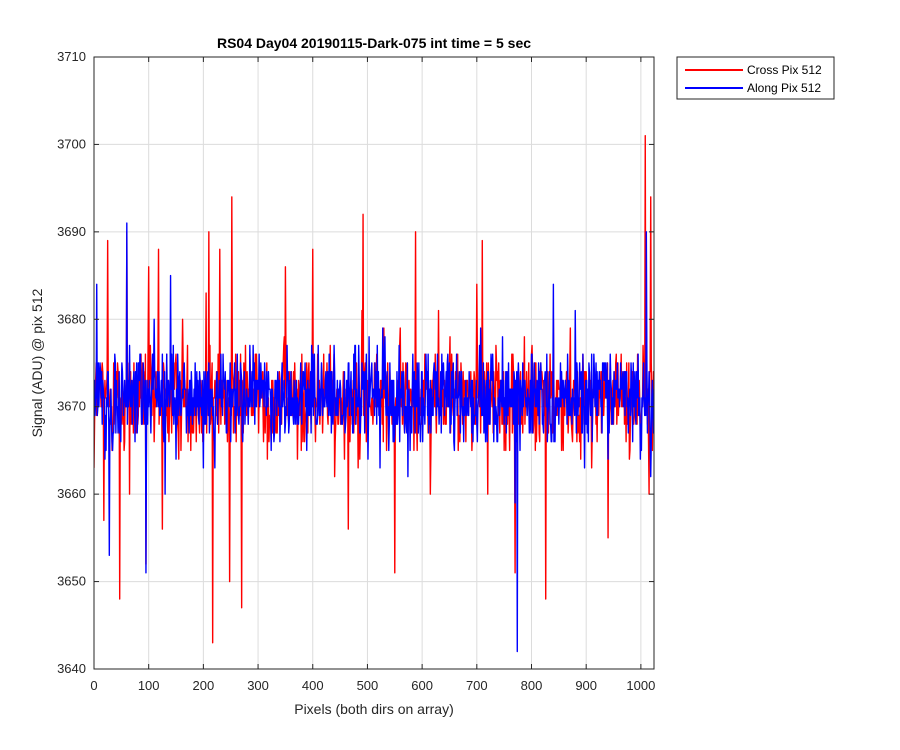 The image size is (900, 750). What do you see at coordinates (374, 709) in the screenshot?
I see `x-axis-label: Pixels (both dirs on array)` at bounding box center [374, 709].